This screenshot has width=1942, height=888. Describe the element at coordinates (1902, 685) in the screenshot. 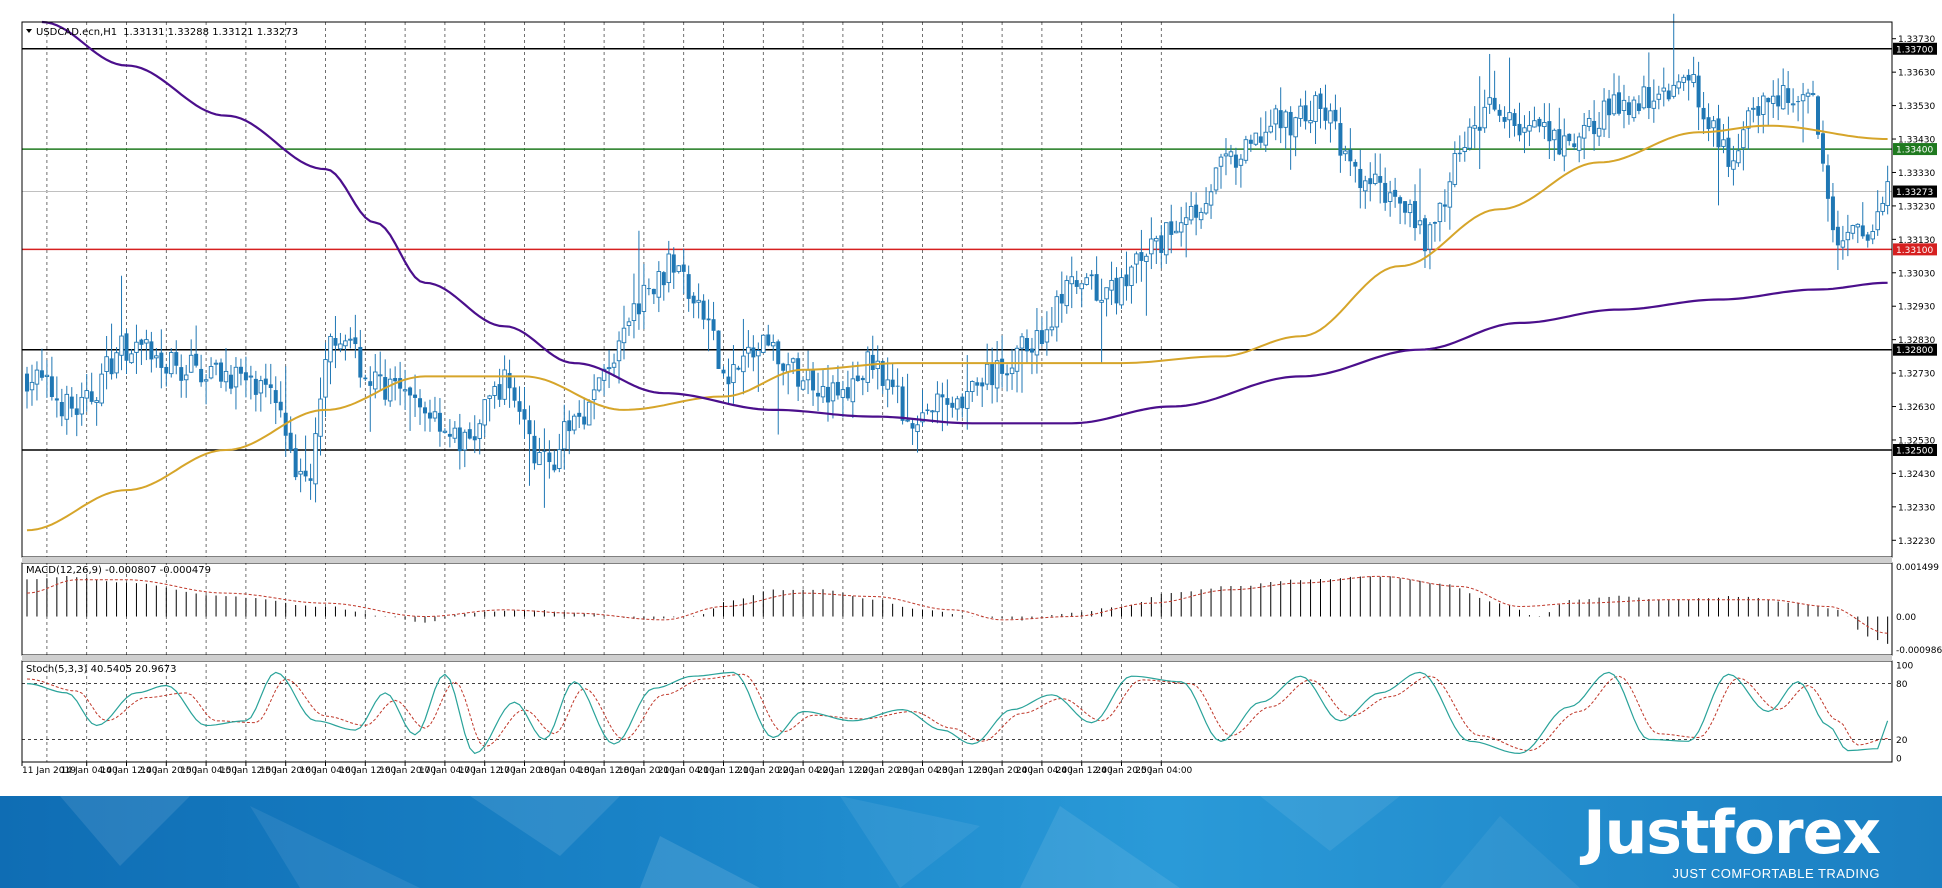

I see `stoch-tick-label: 80` at that location.